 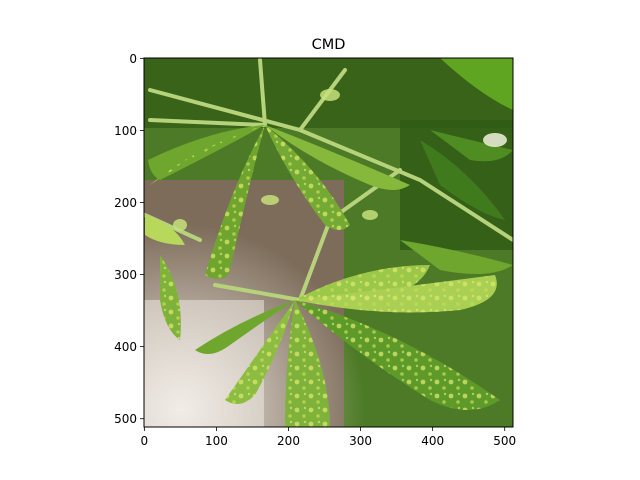 What do you see at coordinates (129, 239) in the screenshot?
I see `y-axis: 0 100 200 300 400 500` at bounding box center [129, 239].